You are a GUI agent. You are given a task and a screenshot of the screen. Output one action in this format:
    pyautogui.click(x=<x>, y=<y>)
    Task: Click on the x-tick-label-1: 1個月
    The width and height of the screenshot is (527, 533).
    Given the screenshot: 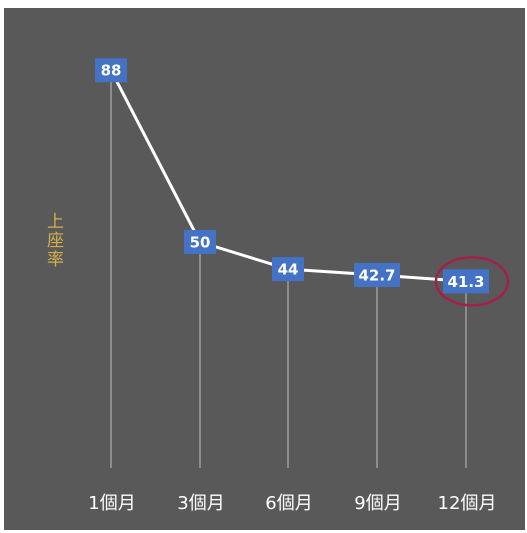 What is the action you would take?
    pyautogui.click(x=111, y=503)
    